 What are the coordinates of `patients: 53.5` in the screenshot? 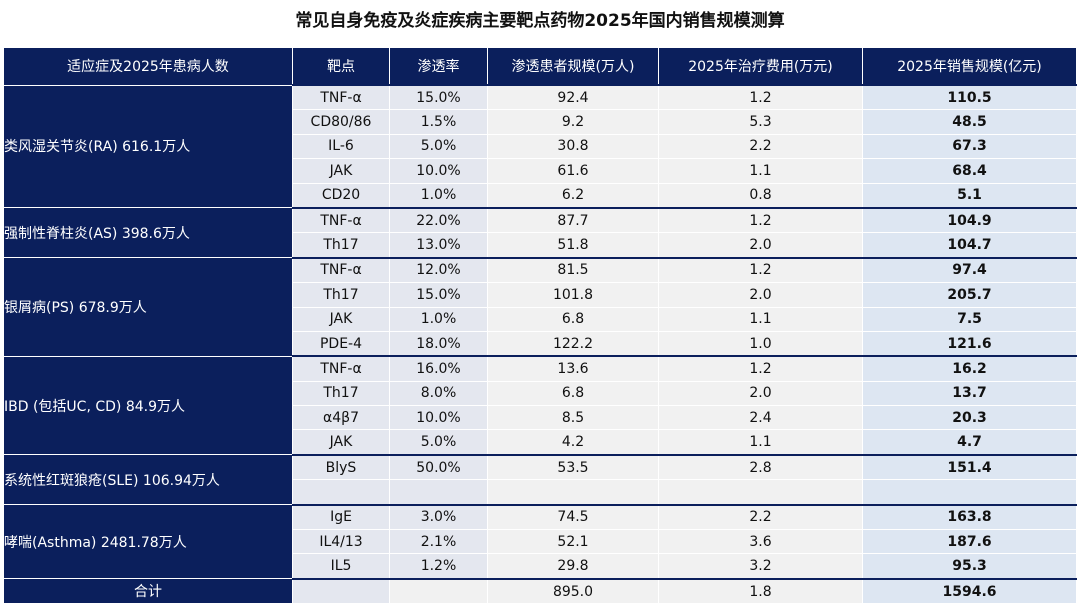 It's located at (573, 467).